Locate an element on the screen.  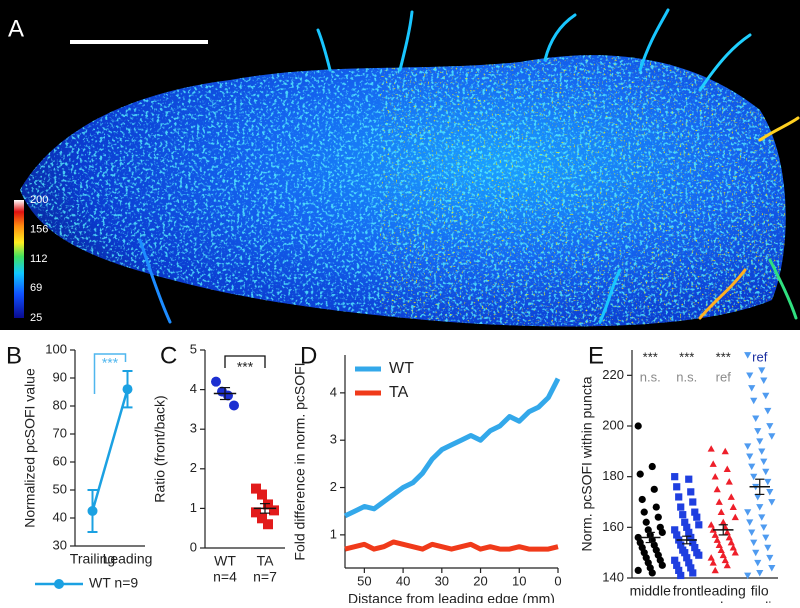
panel-label: C is located at coordinates (168, 355).